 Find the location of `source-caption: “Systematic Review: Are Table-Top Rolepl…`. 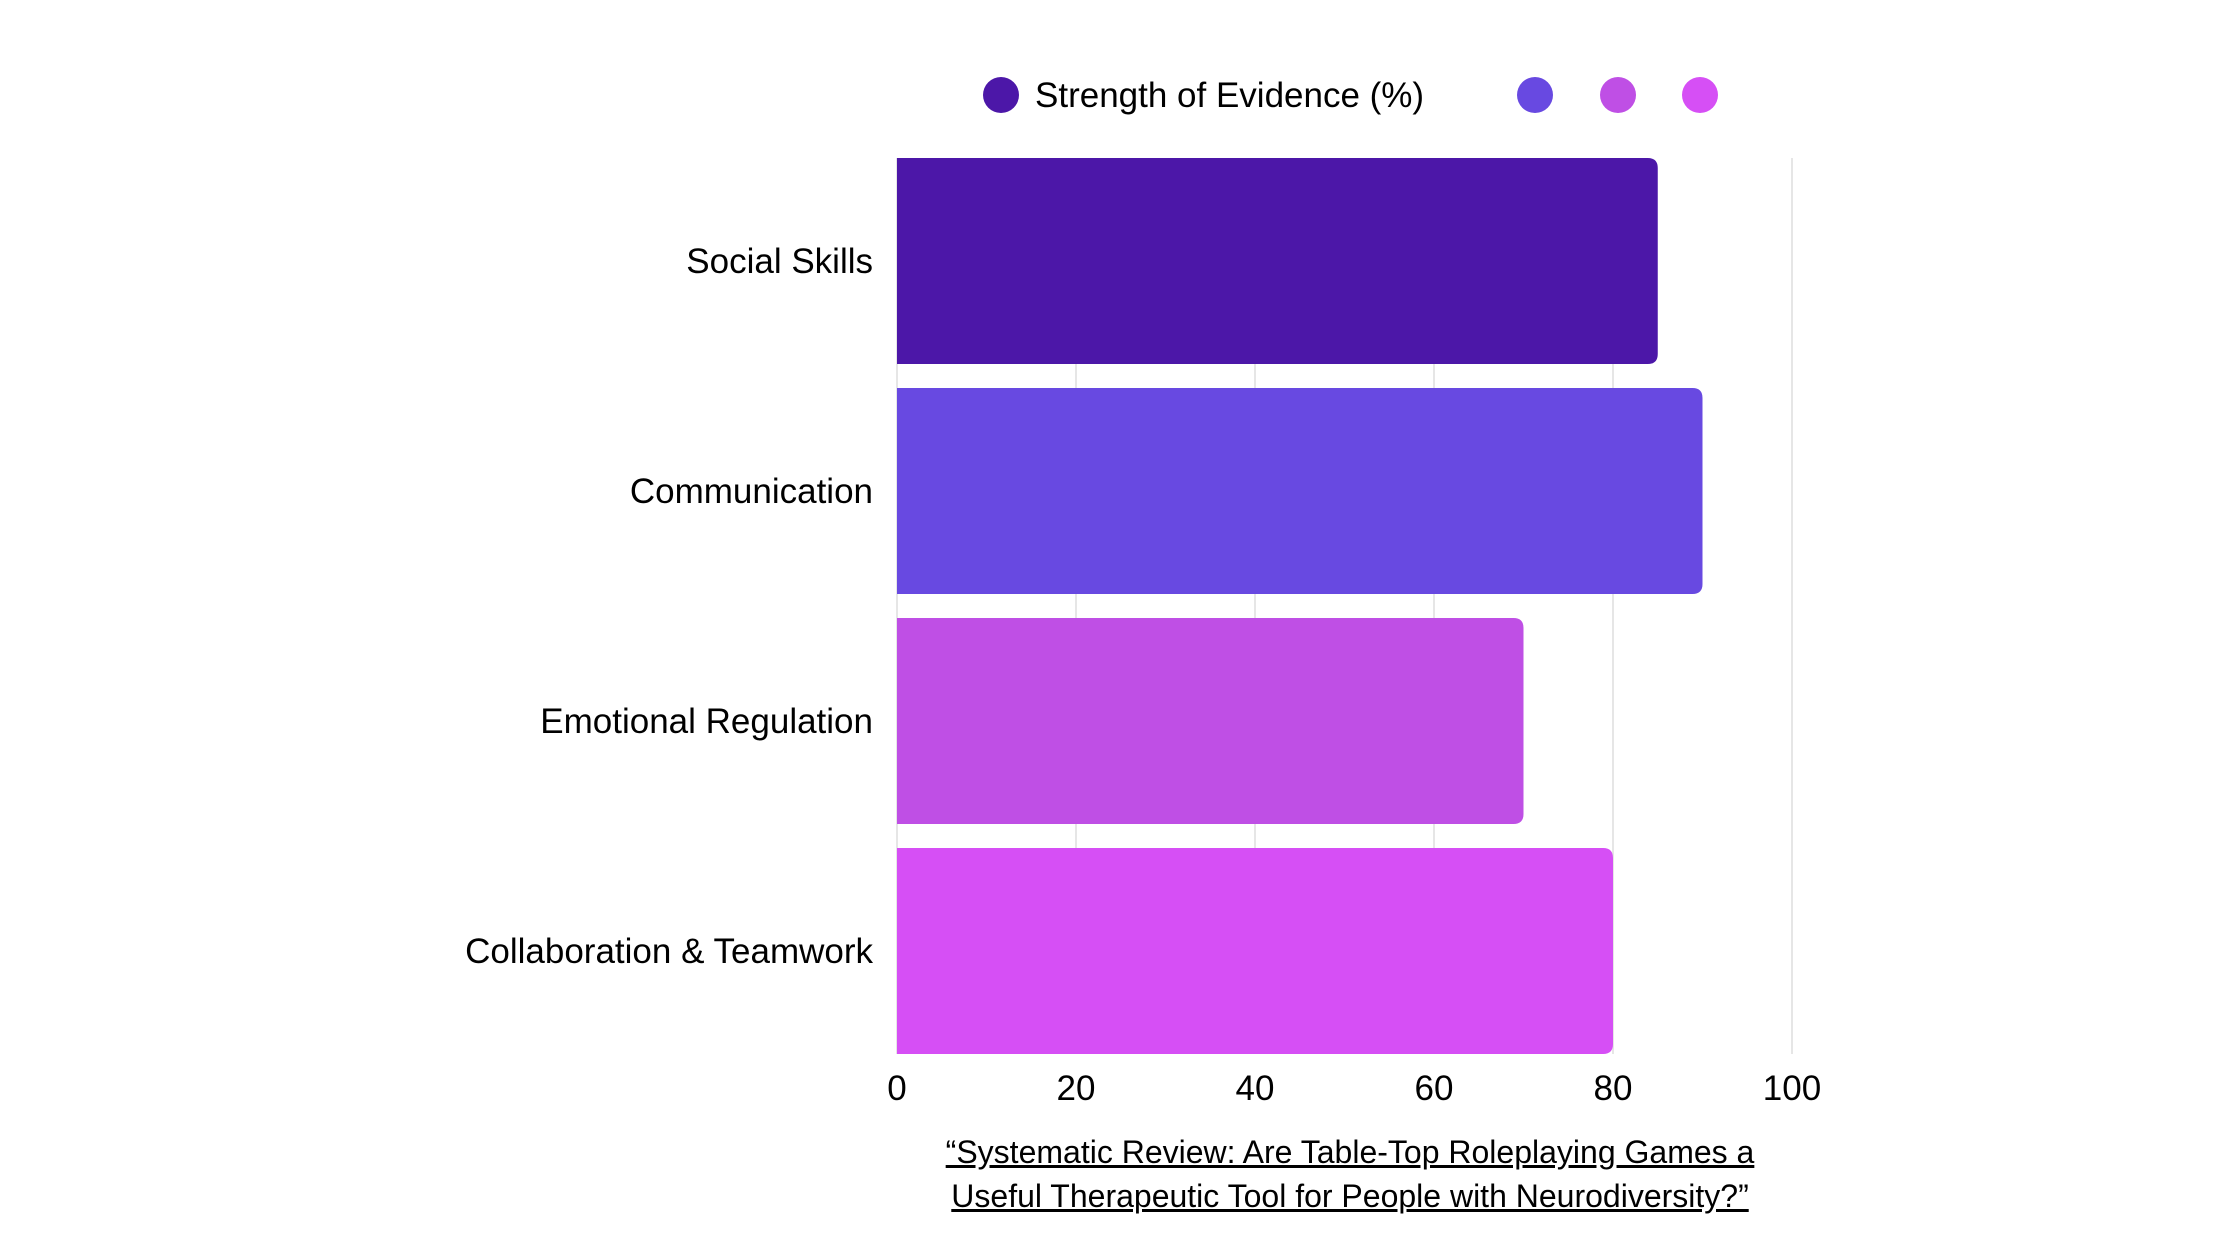

source-caption: “Systematic Review: Are Table-Top Rolepl… is located at coordinates (1350, 1174).